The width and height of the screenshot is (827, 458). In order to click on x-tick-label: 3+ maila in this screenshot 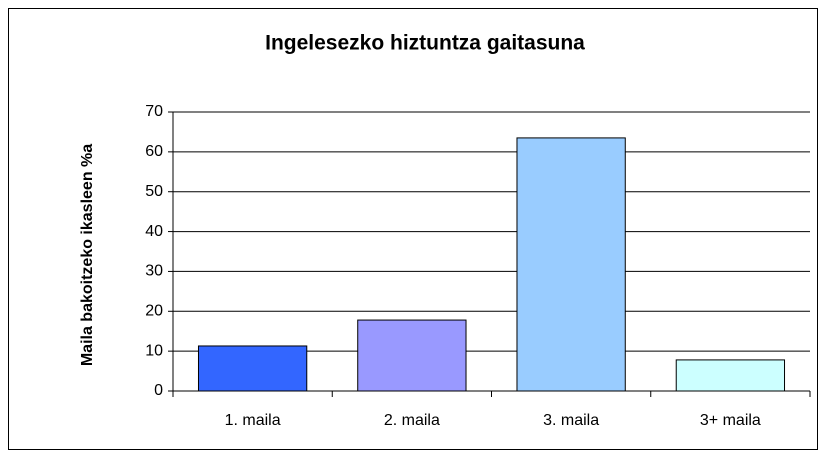, I will do `click(730, 420)`.